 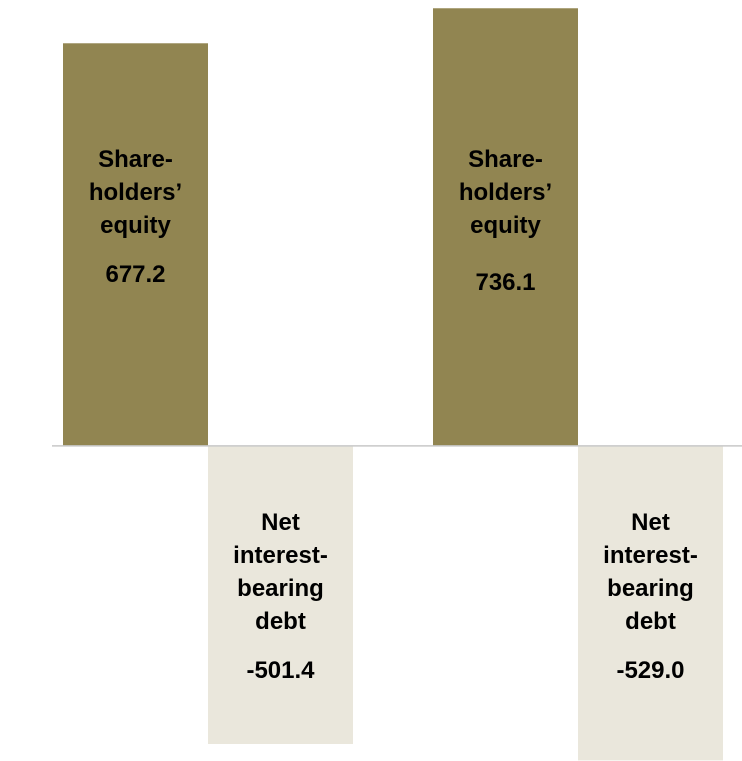 What do you see at coordinates (650, 670) in the screenshot?
I see `data-label: -529.0` at bounding box center [650, 670].